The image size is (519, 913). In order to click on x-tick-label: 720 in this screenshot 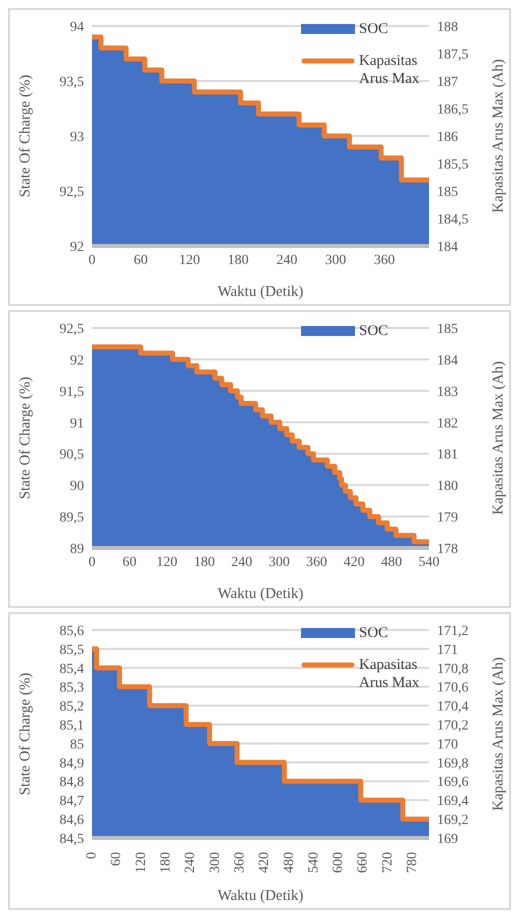, I will do `click(388, 862)`.